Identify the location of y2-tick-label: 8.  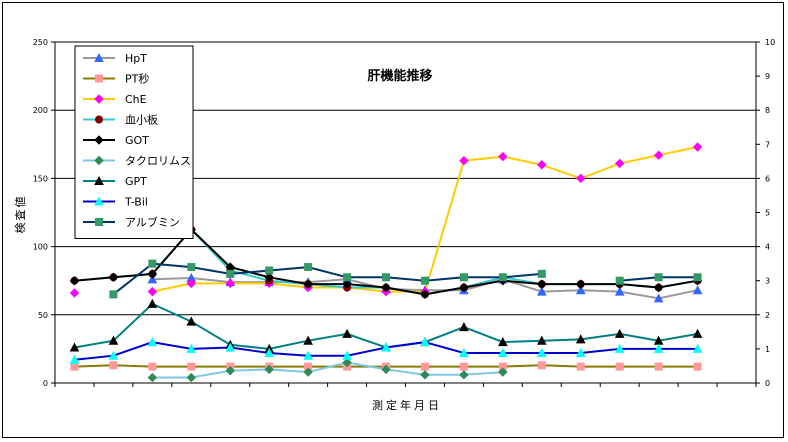
(767, 110).